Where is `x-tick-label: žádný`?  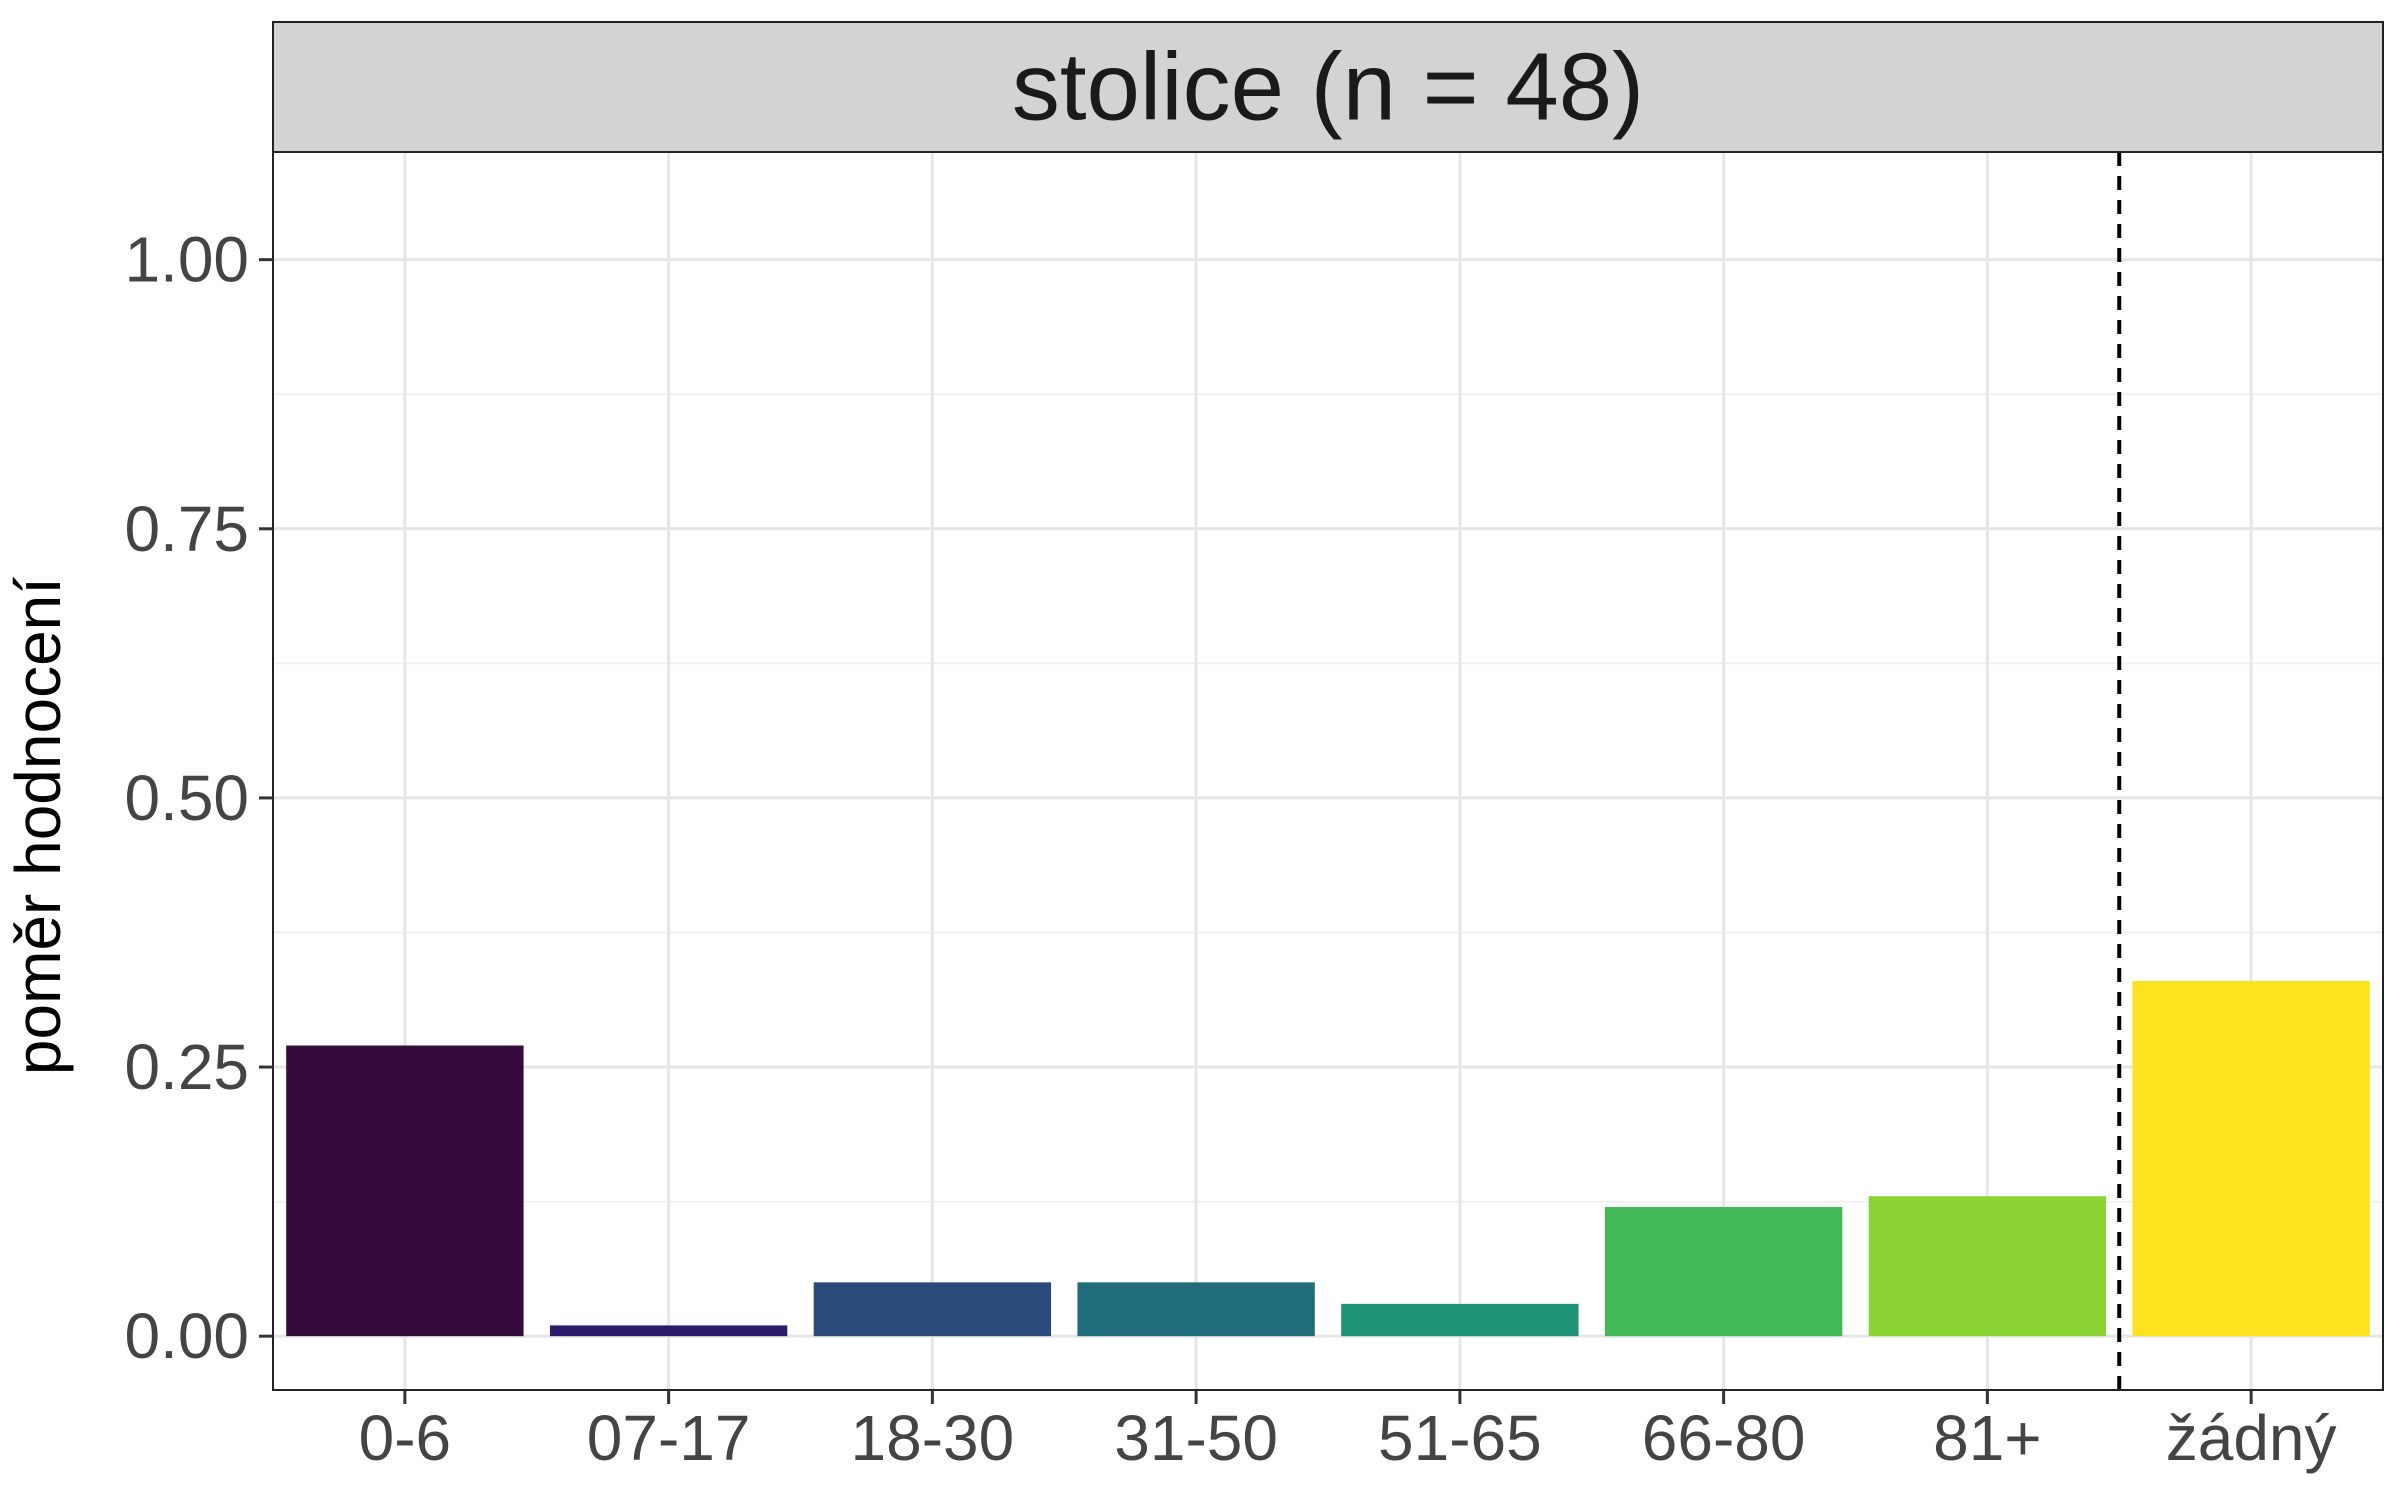
x-tick-label: žádný is located at coordinates (2251, 1438).